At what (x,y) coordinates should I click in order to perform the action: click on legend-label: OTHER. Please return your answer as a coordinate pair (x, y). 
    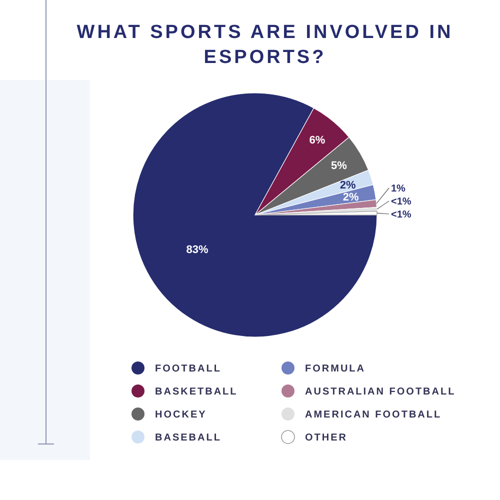
    Looking at the image, I should click on (326, 438).